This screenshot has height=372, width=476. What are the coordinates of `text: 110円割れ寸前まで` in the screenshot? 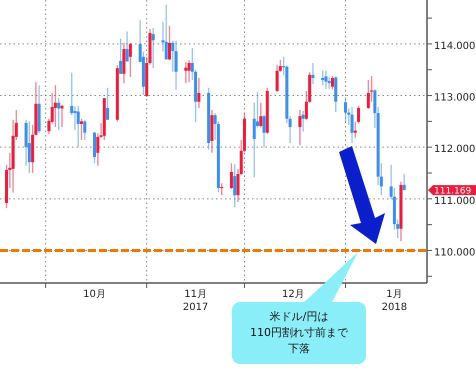 It's located at (299, 332).